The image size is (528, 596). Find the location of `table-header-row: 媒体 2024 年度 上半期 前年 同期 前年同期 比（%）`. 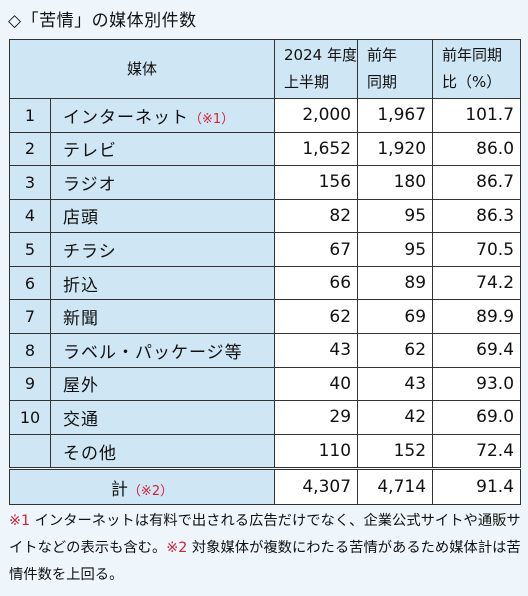

table-header-row: 媒体 2024 年度 上半期 前年 同期 前年同期 比（%） is located at coordinates (265, 69).